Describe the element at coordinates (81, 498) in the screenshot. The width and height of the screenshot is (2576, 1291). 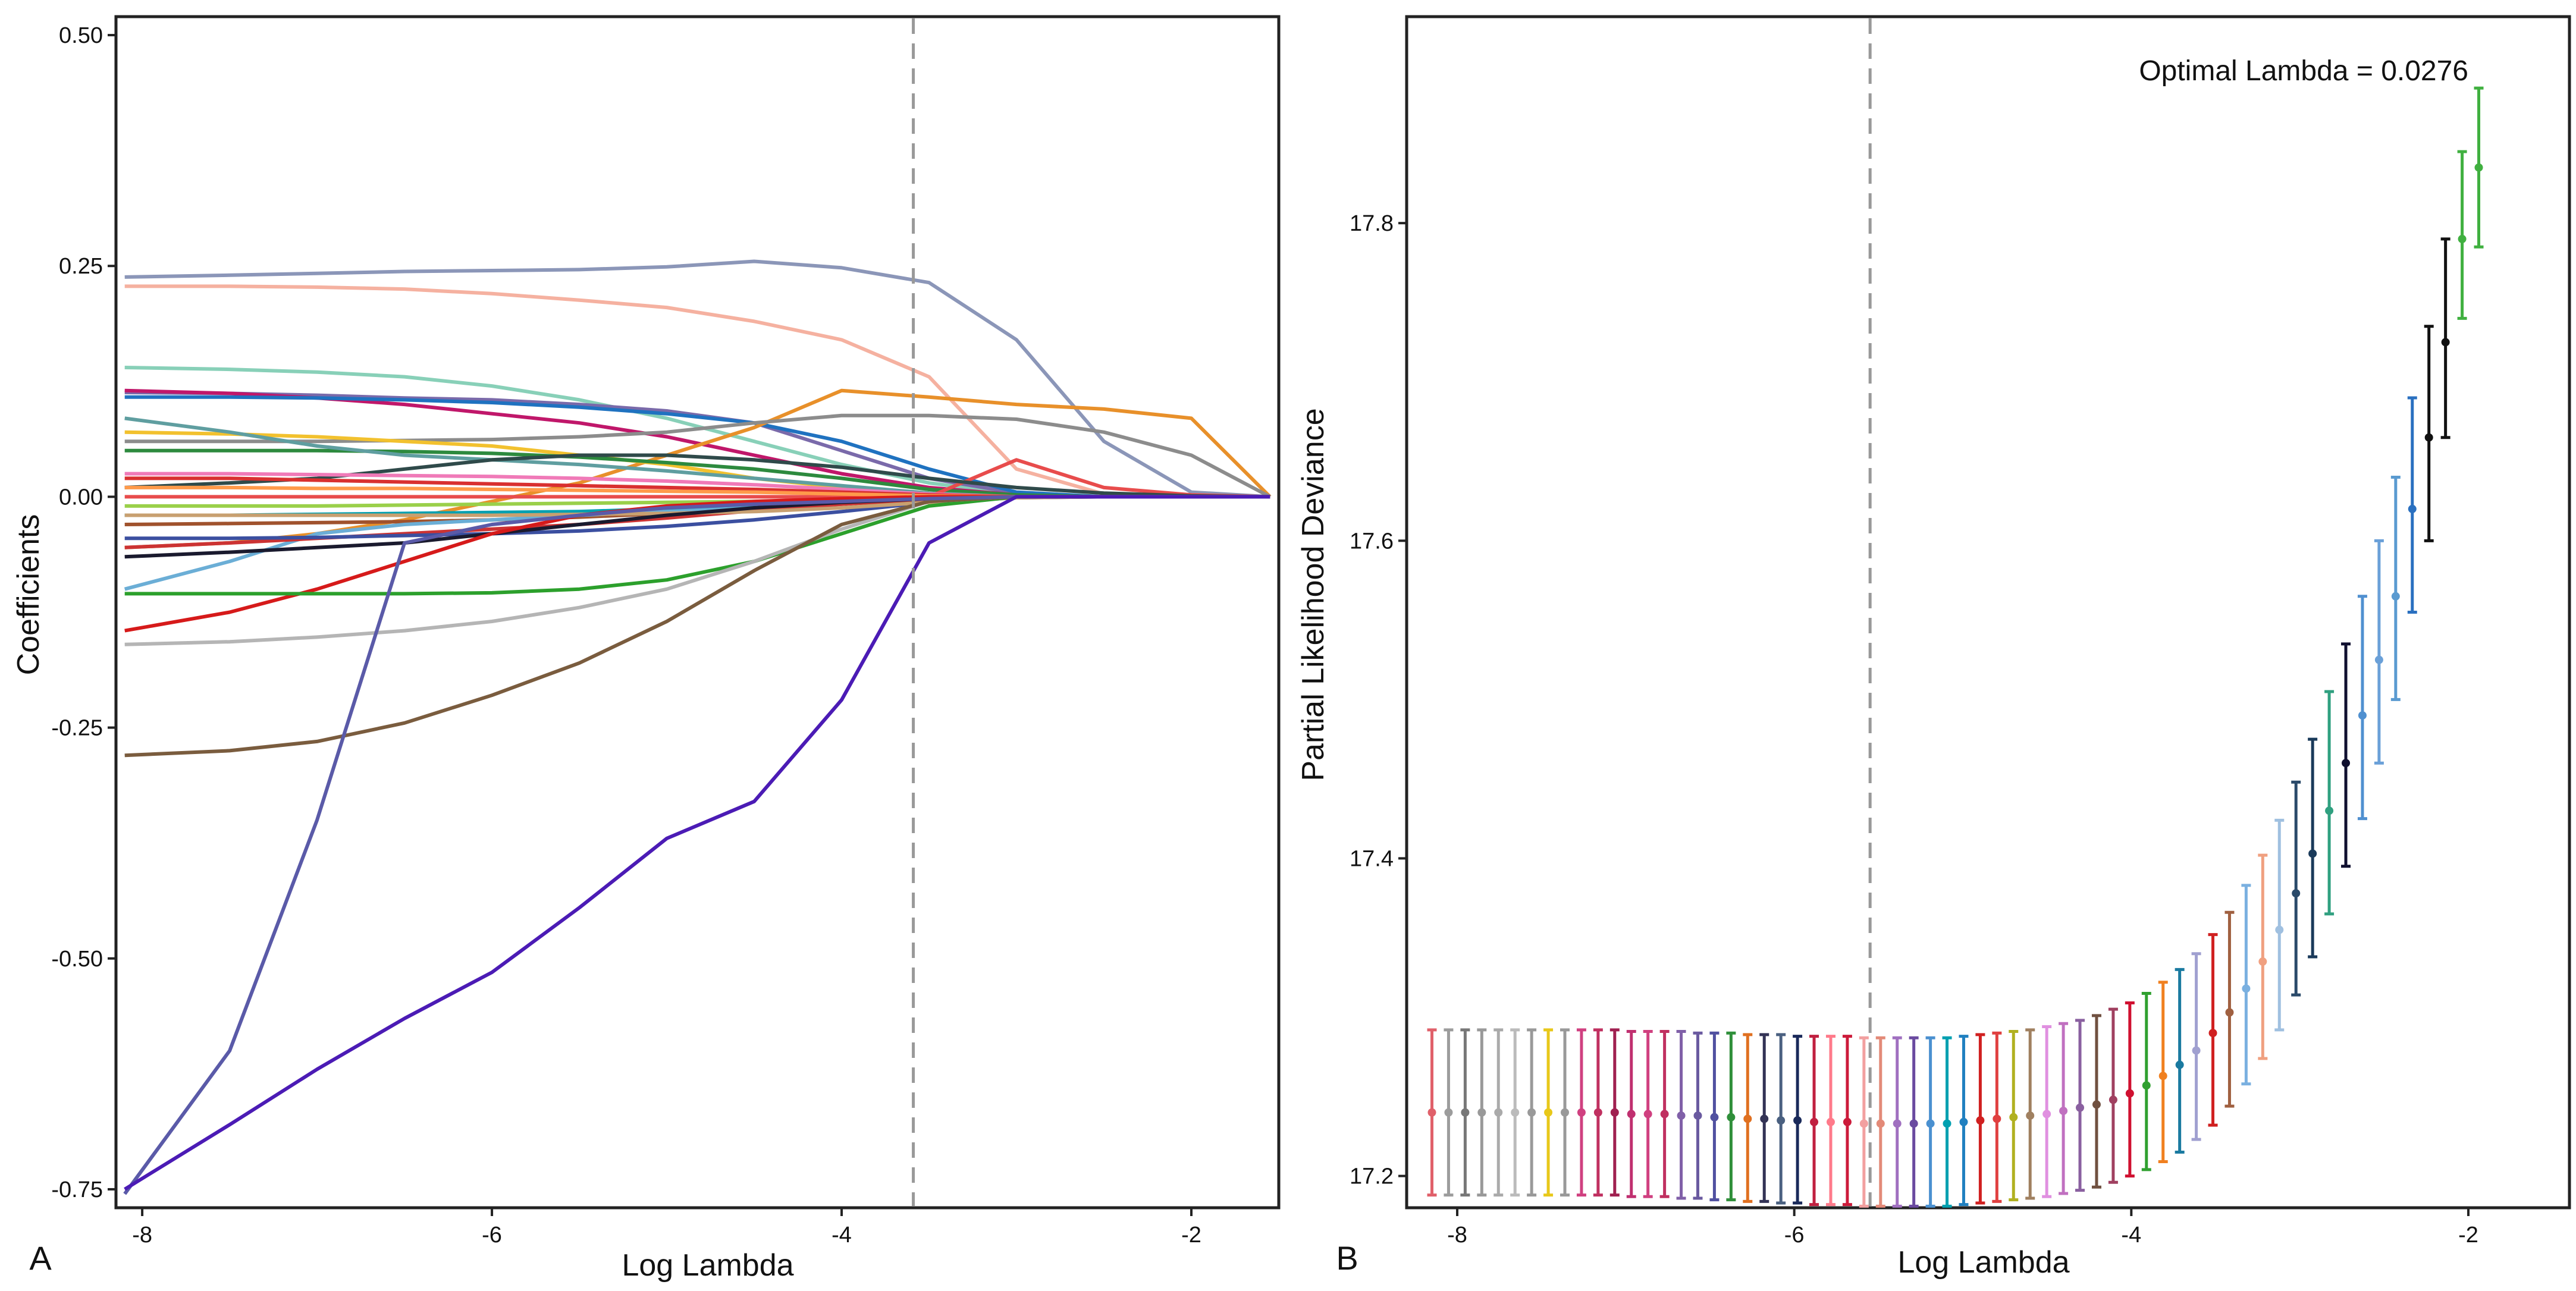
I see `panel-a-y-tick-label: 0.00` at that location.